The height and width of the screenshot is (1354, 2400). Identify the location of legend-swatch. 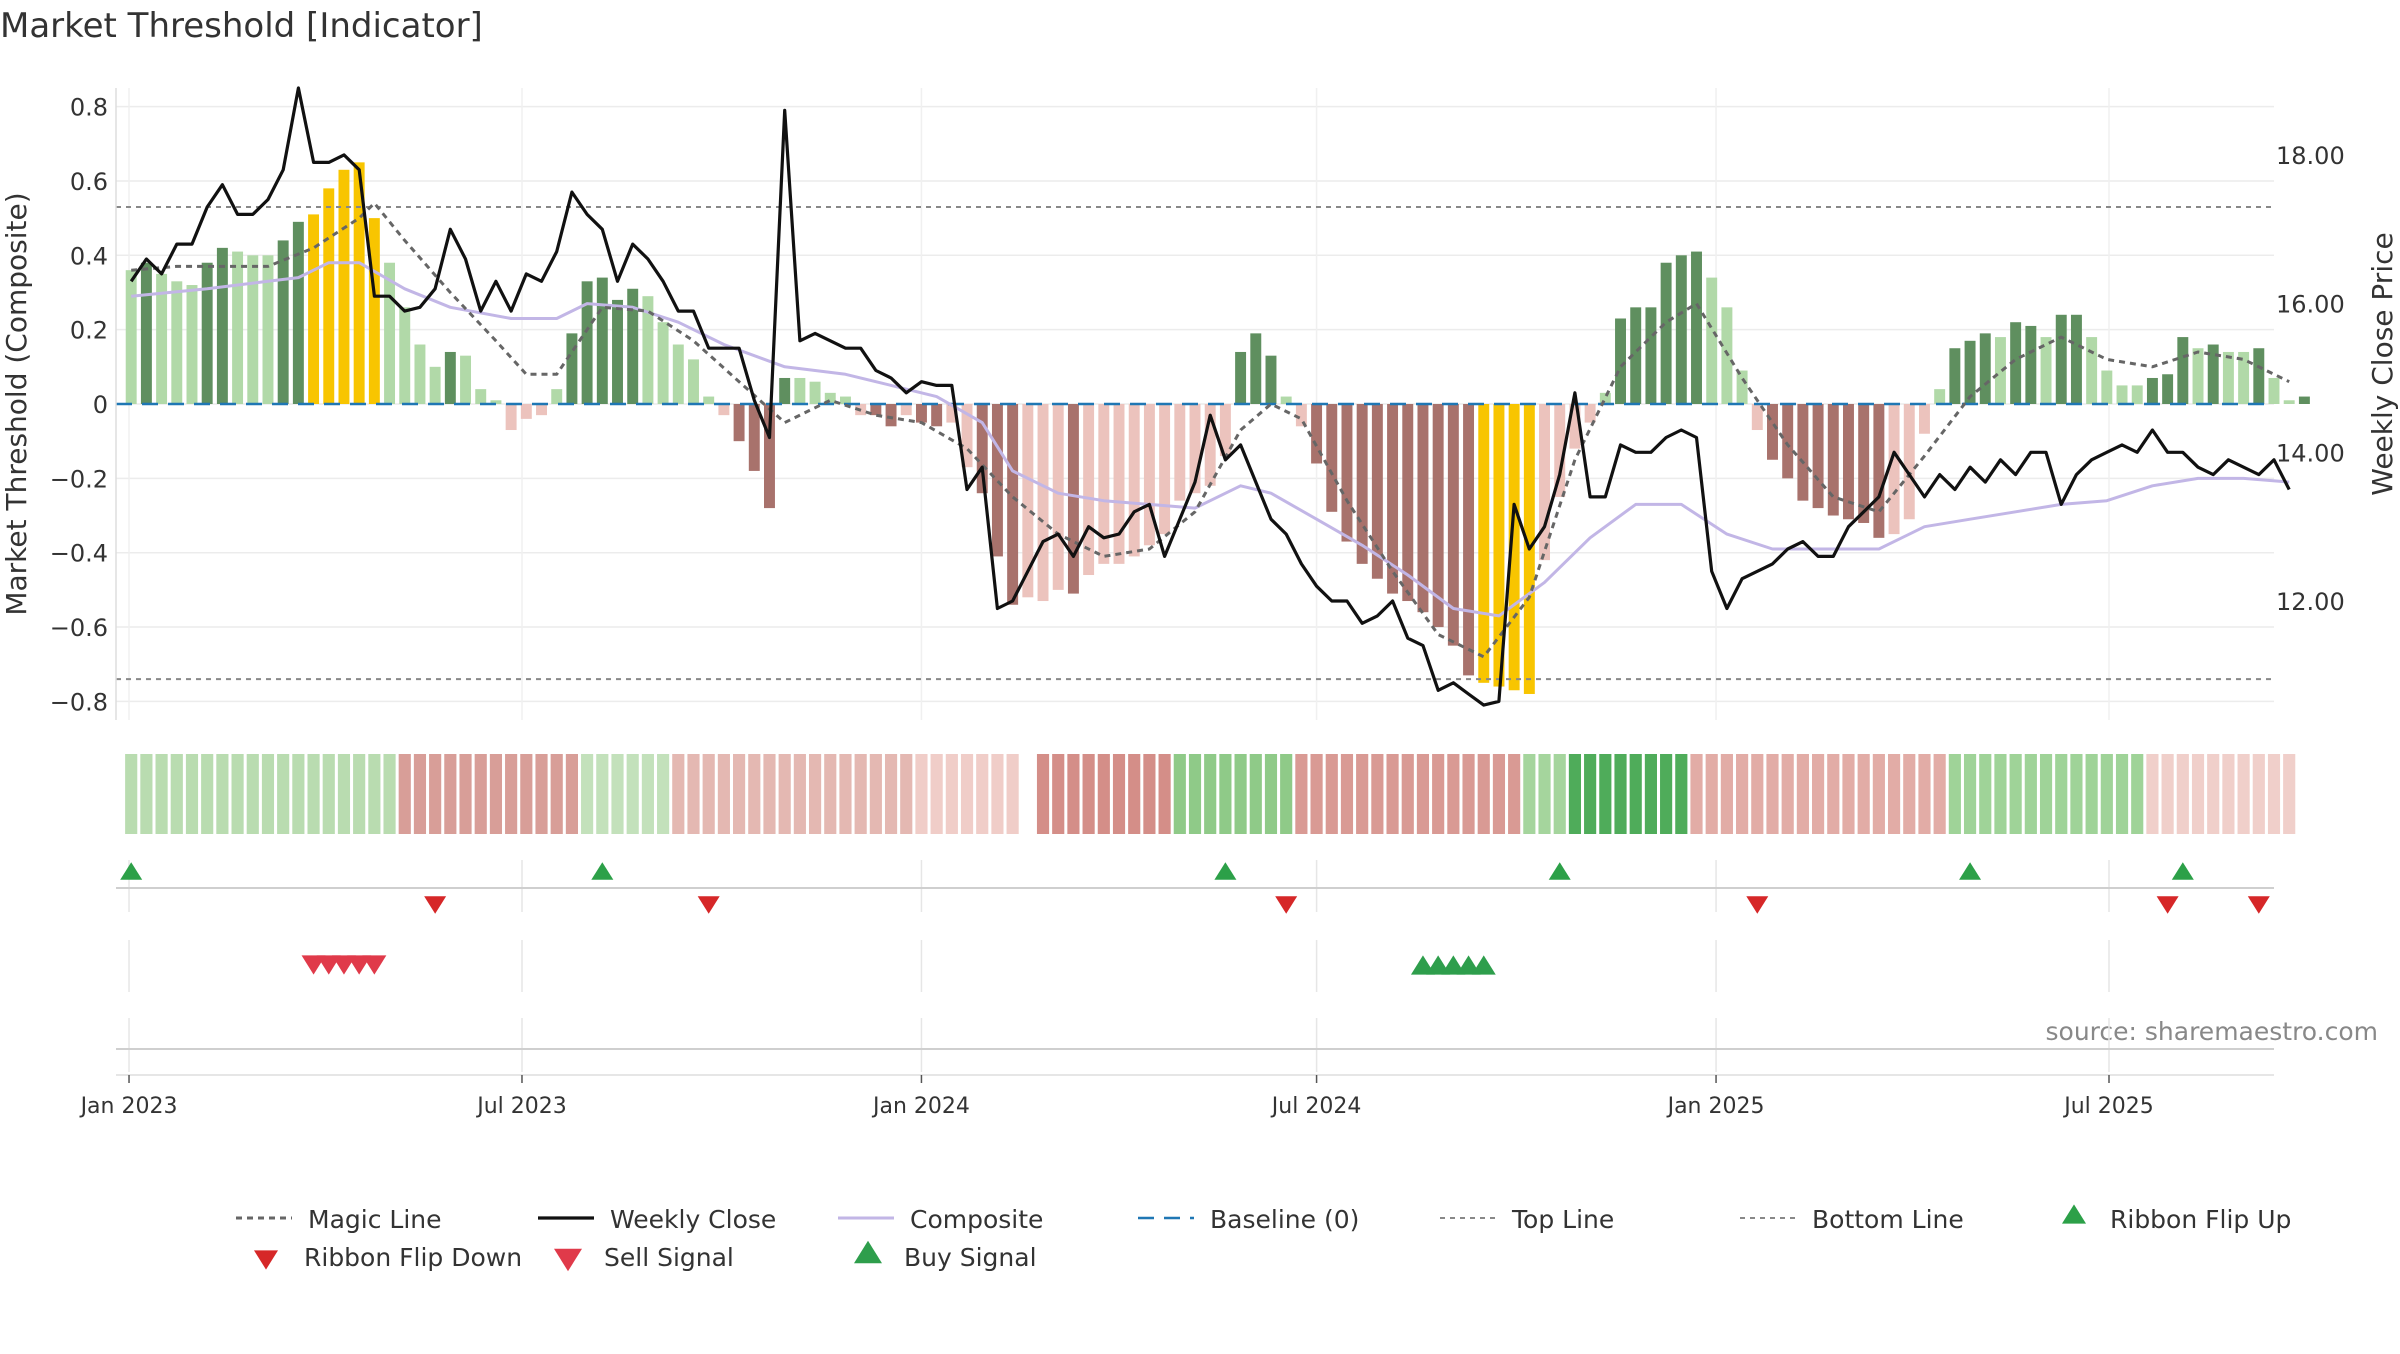
(868, 1252).